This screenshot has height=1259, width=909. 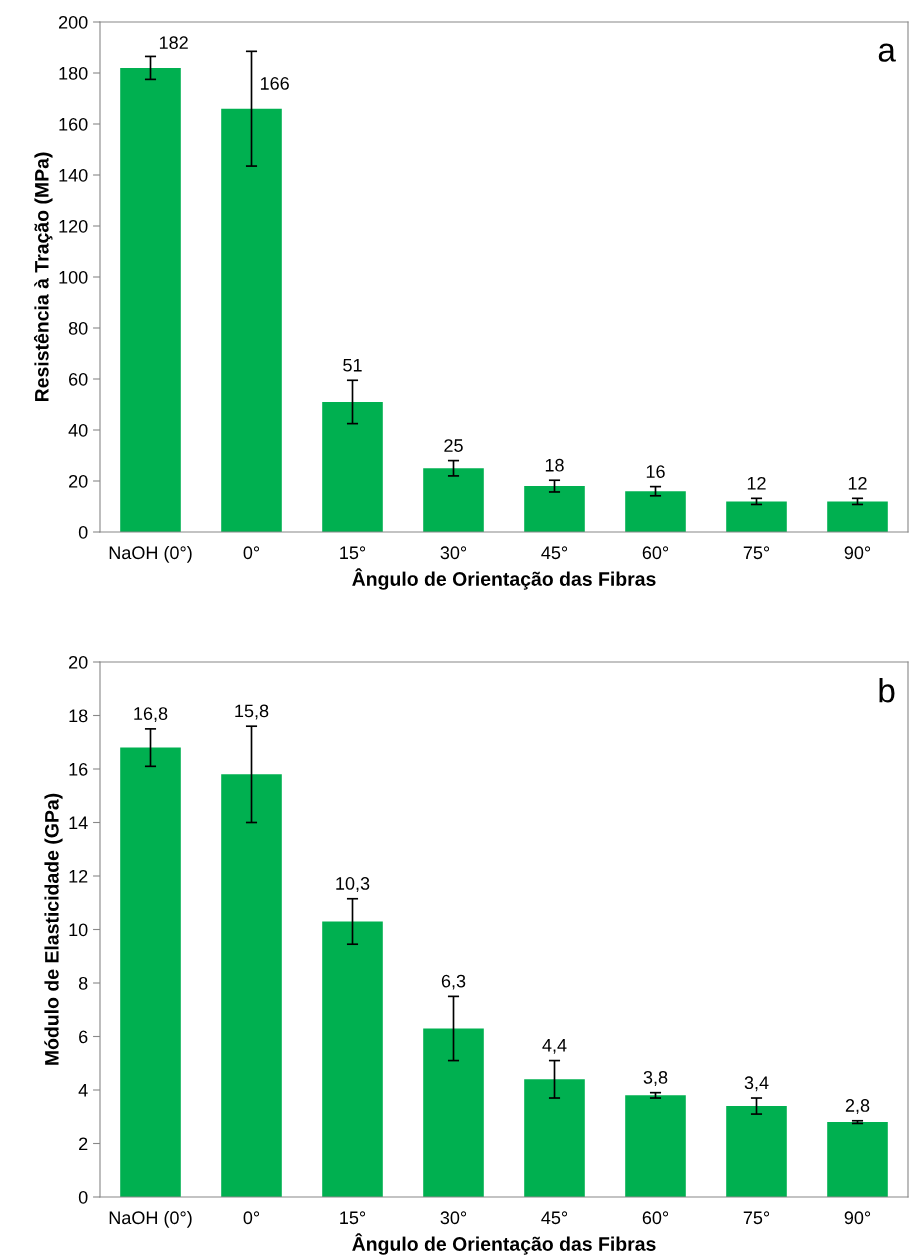 What do you see at coordinates (353, 884) in the screenshot?
I see `data-label: 10,3` at bounding box center [353, 884].